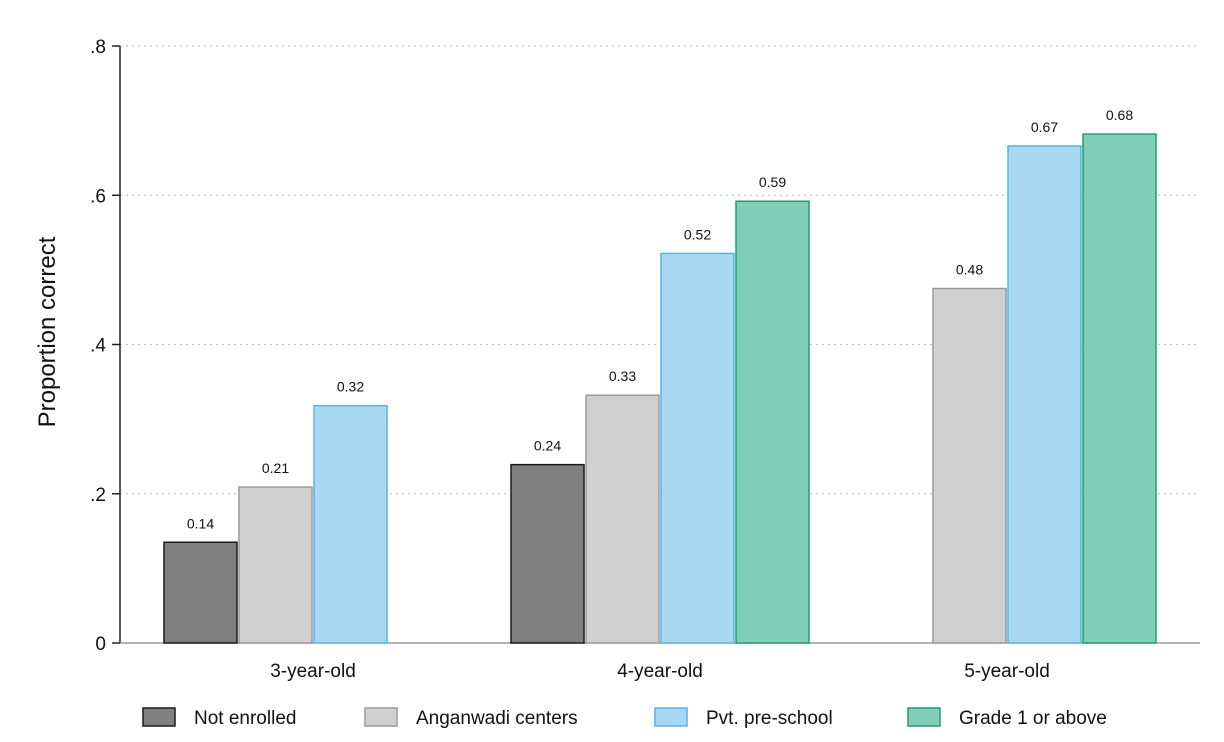 The height and width of the screenshot is (742, 1224). Describe the element at coordinates (245, 718) in the screenshot. I see `legend-label: Not enrolled` at that location.